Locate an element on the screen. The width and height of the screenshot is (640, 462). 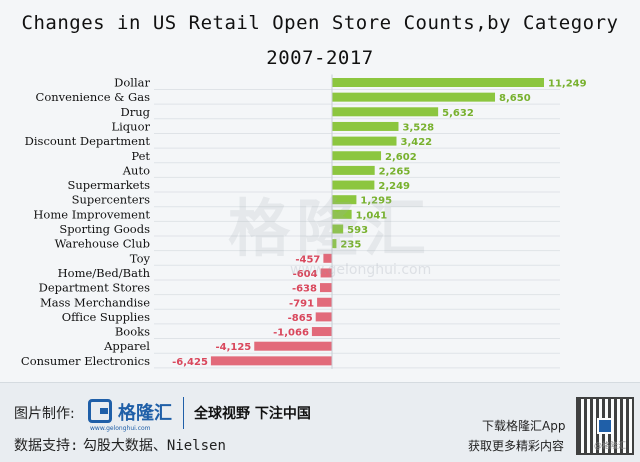
data-label: -4,125 is located at coordinates (233, 347).